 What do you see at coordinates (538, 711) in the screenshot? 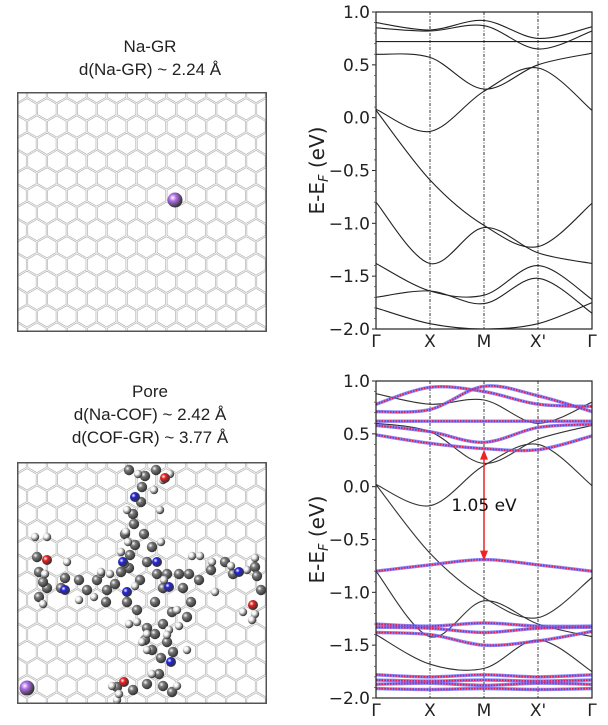
I see `x-tick-label: X'` at bounding box center [538, 711].